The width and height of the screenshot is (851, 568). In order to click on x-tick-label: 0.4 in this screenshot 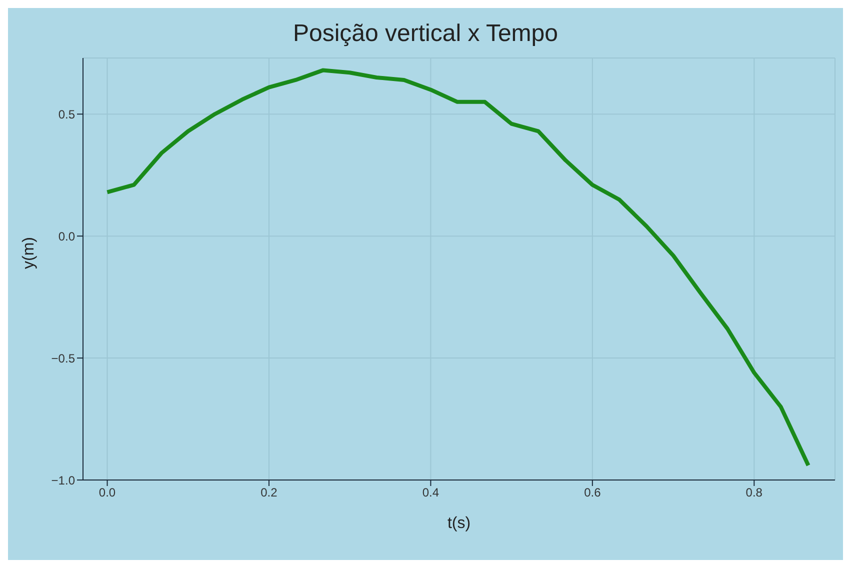, I will do `click(431, 493)`.